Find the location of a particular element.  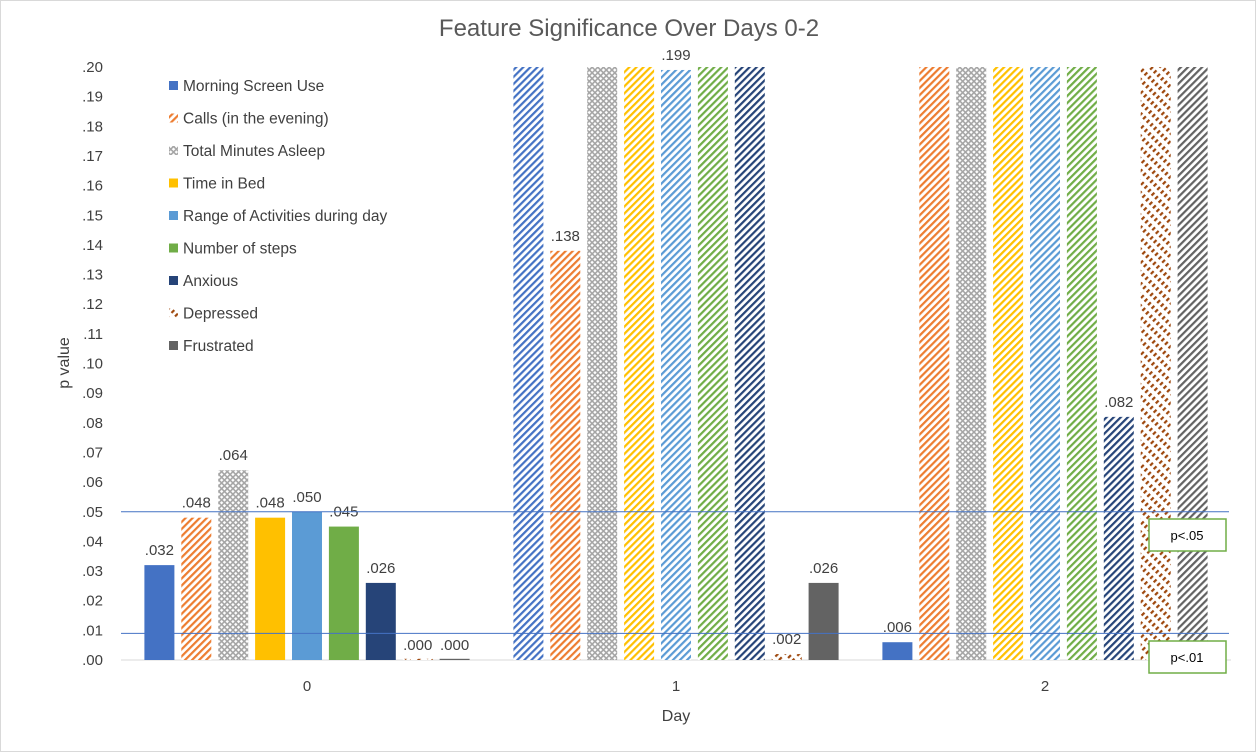

legend-entry: Number of steps is located at coordinates (240, 249).